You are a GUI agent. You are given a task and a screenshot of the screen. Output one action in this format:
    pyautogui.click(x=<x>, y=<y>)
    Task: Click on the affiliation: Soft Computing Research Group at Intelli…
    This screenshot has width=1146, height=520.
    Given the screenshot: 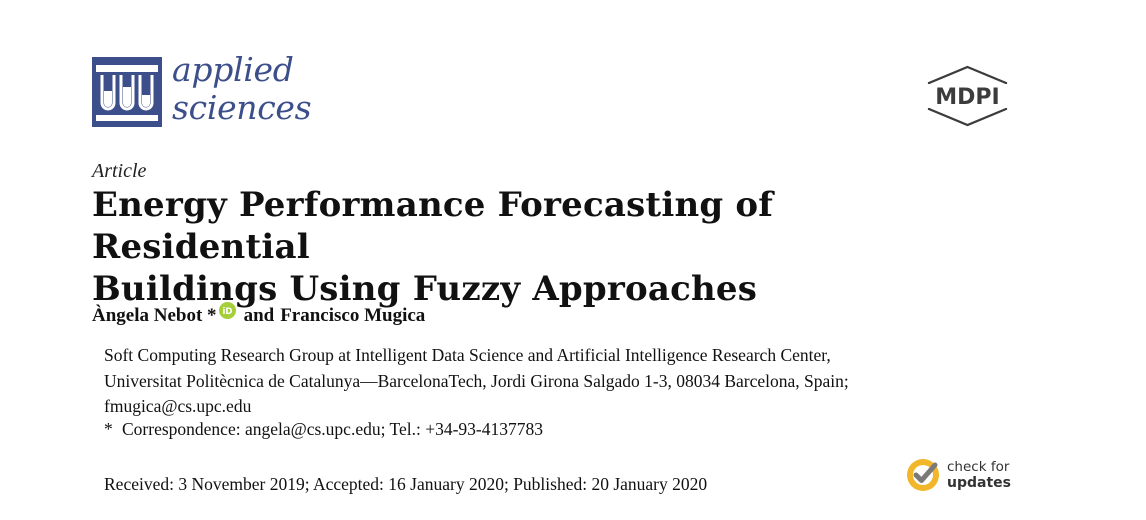 What is the action you would take?
    pyautogui.click(x=476, y=381)
    